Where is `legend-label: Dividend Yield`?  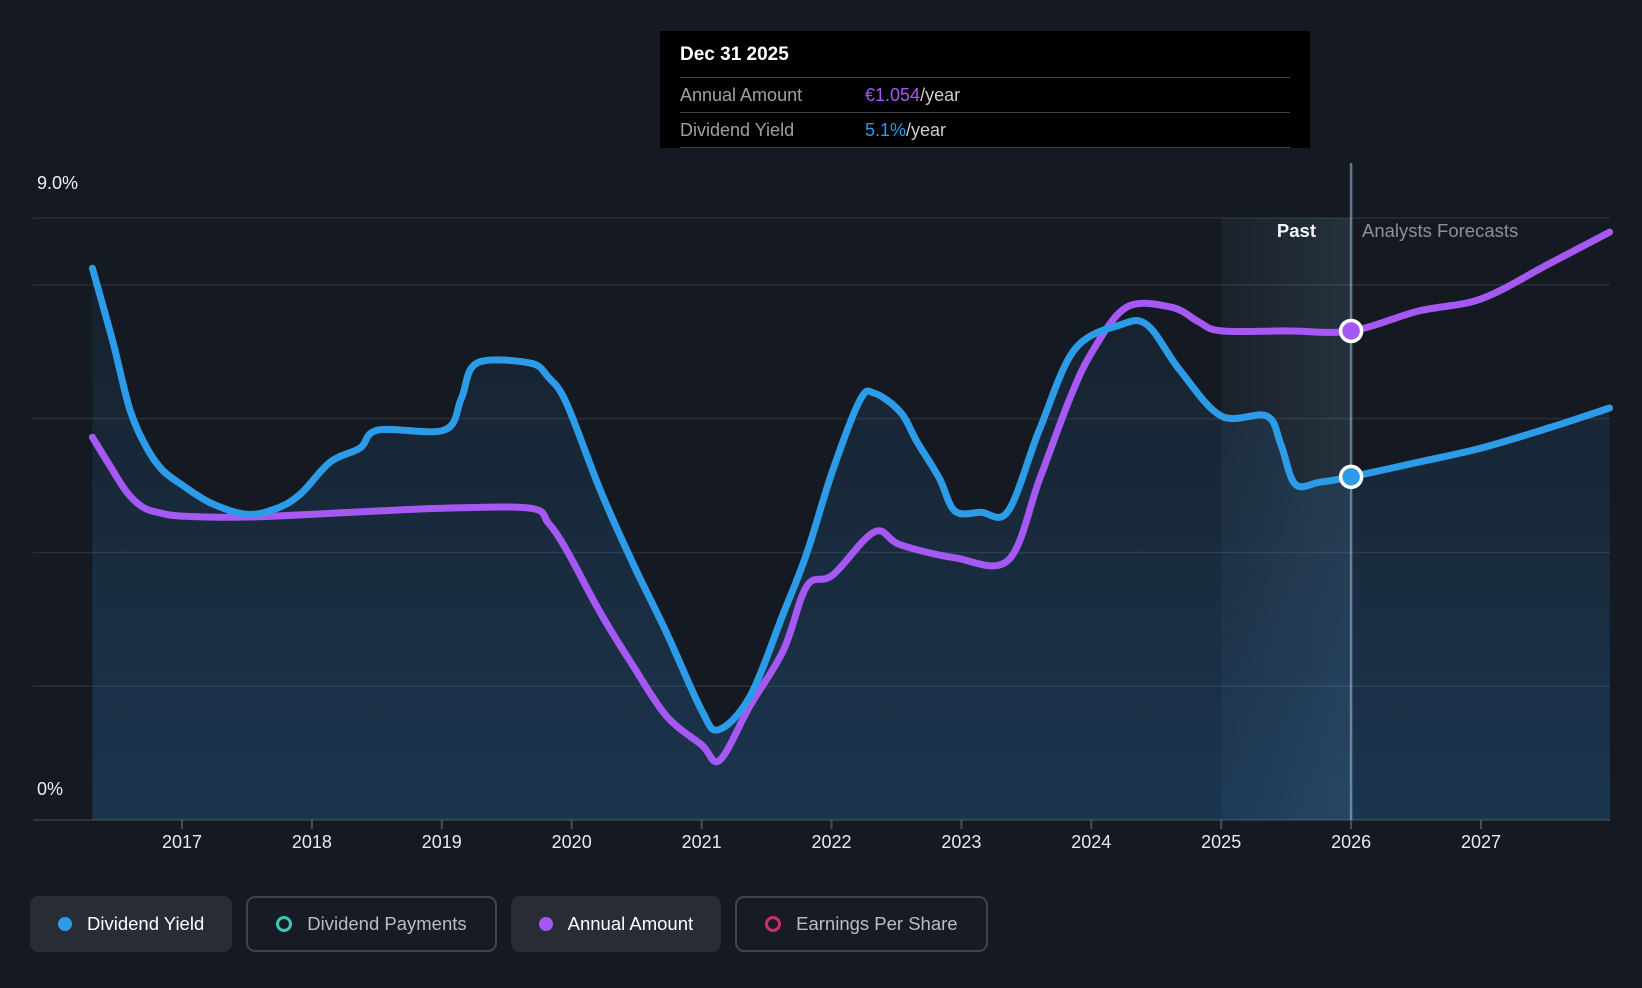 legend-label: Dividend Yield is located at coordinates (146, 923).